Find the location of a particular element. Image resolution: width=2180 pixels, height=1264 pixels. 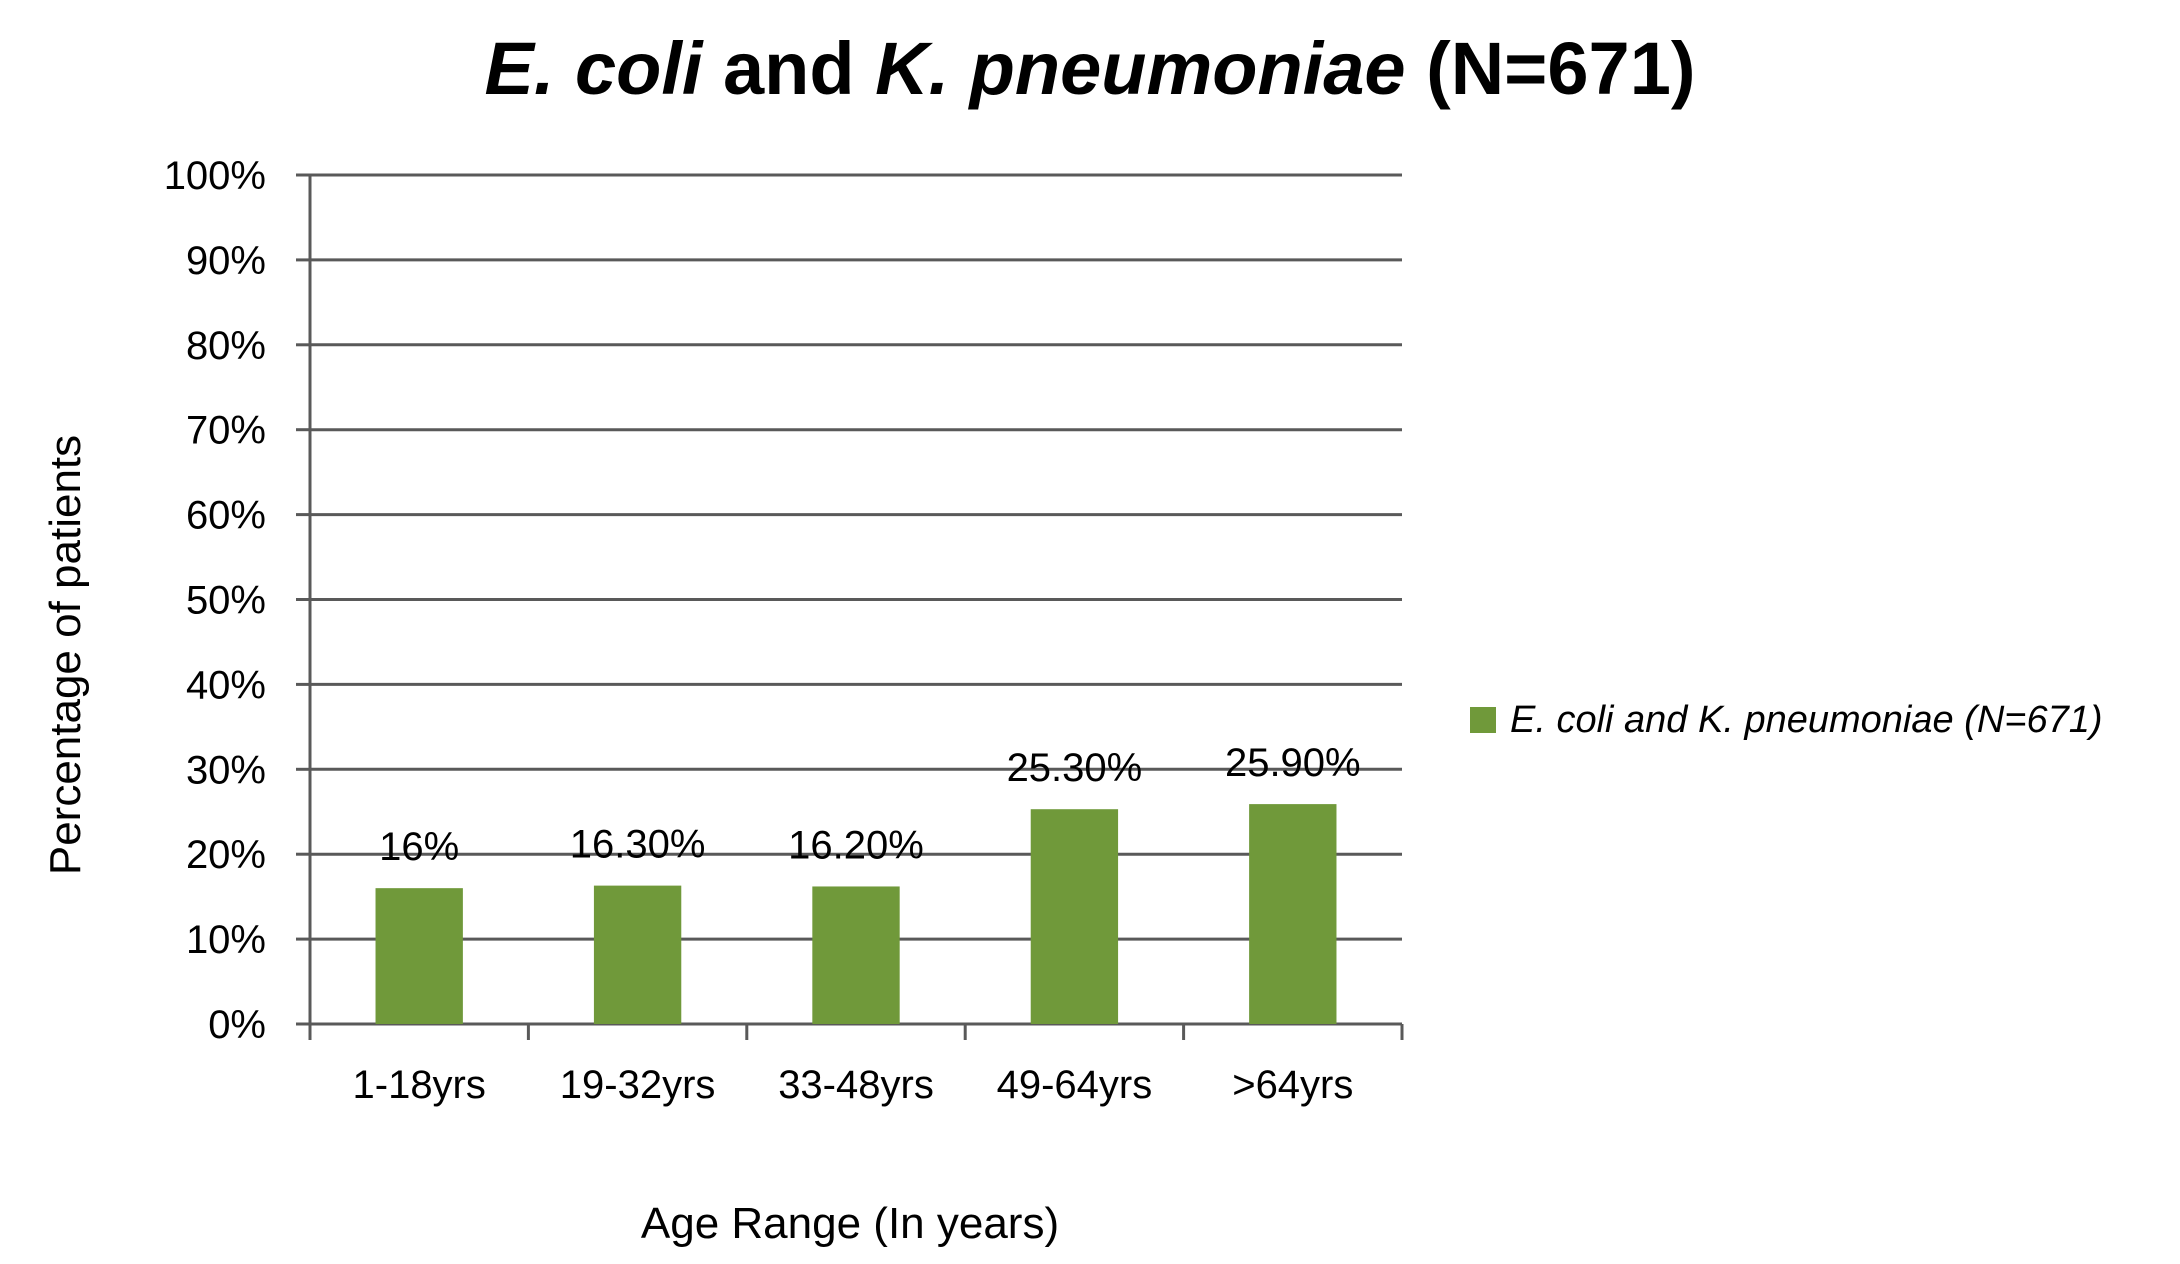

y-tick-label: 60% is located at coordinates (226, 516).